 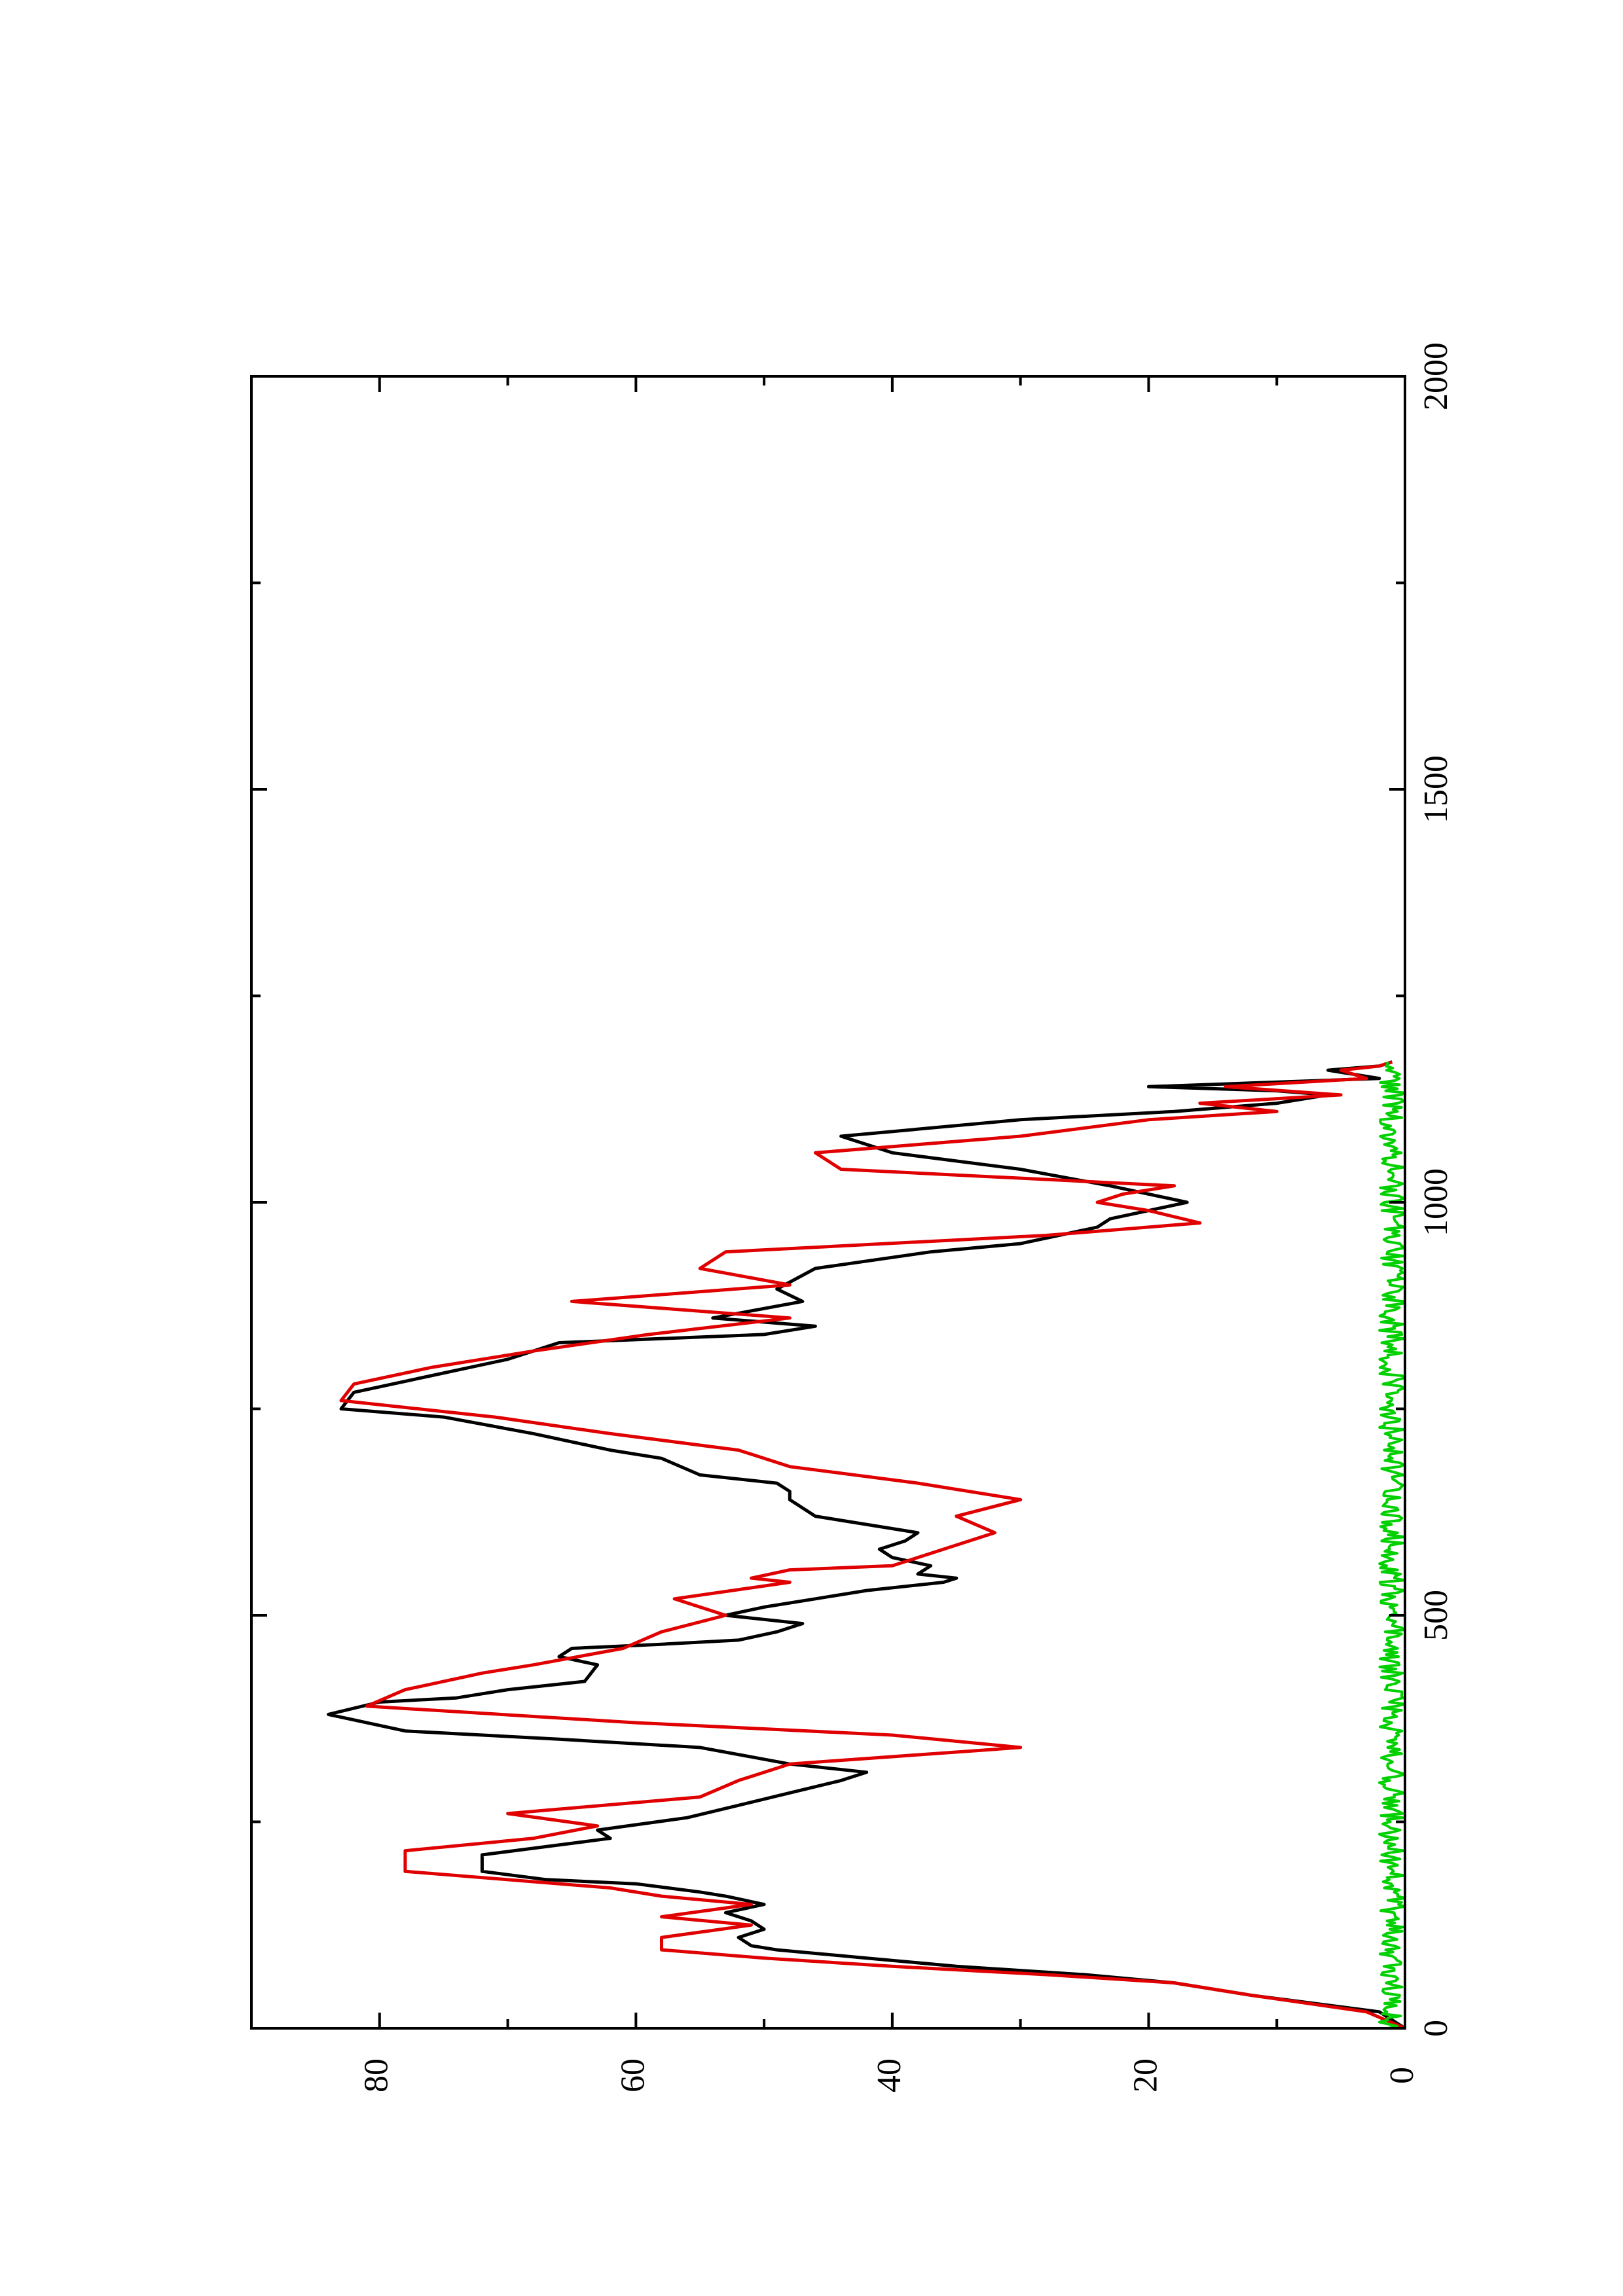 What do you see at coordinates (1436, 789) in the screenshot?
I see `x-tick-label-3: 1500` at bounding box center [1436, 789].